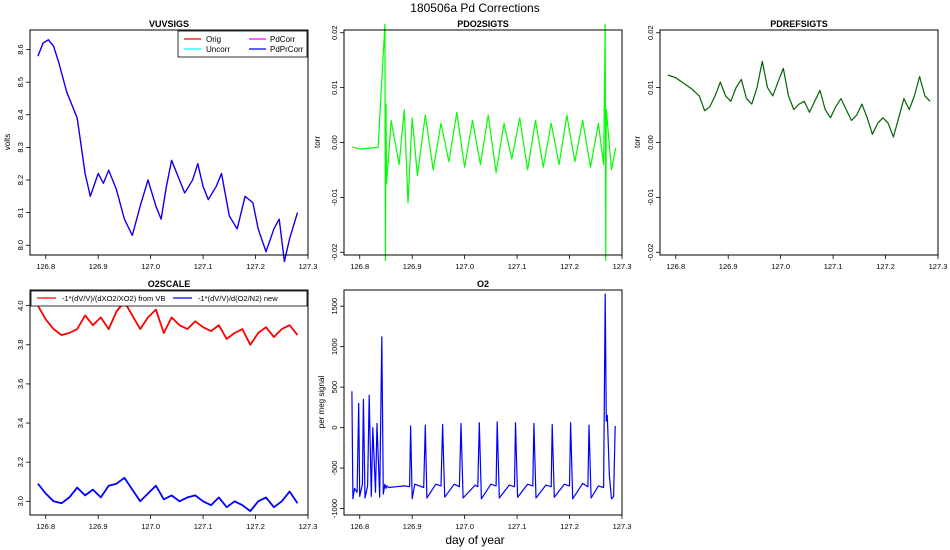  What do you see at coordinates (517, 266) in the screenshot?
I see `pdo2sigts-xtick-label: 127.1` at bounding box center [517, 266].